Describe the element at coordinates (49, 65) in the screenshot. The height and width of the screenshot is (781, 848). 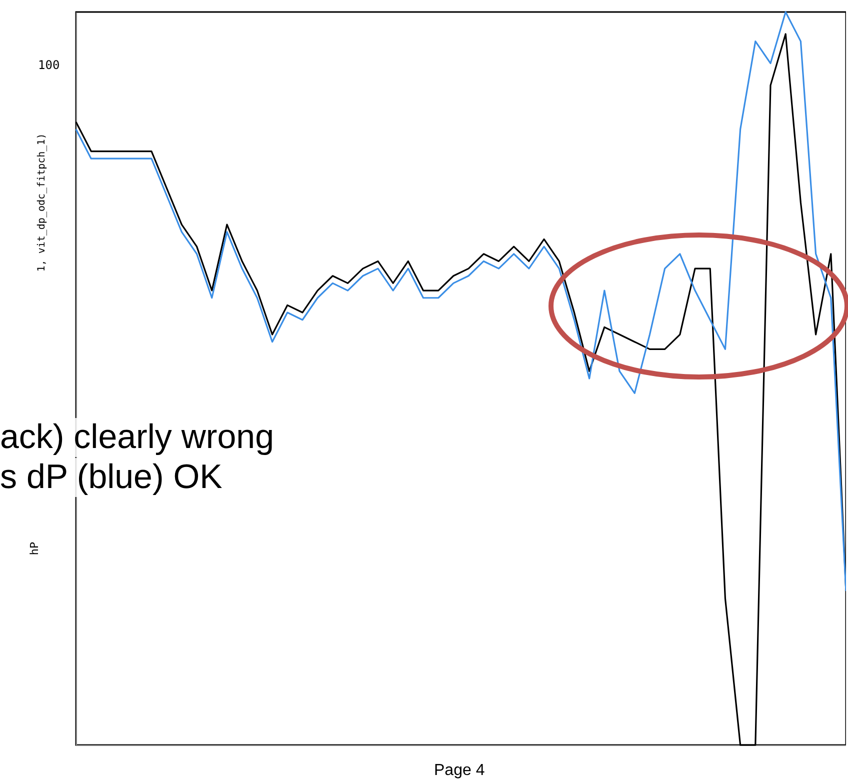
I see `text: 100` at that location.